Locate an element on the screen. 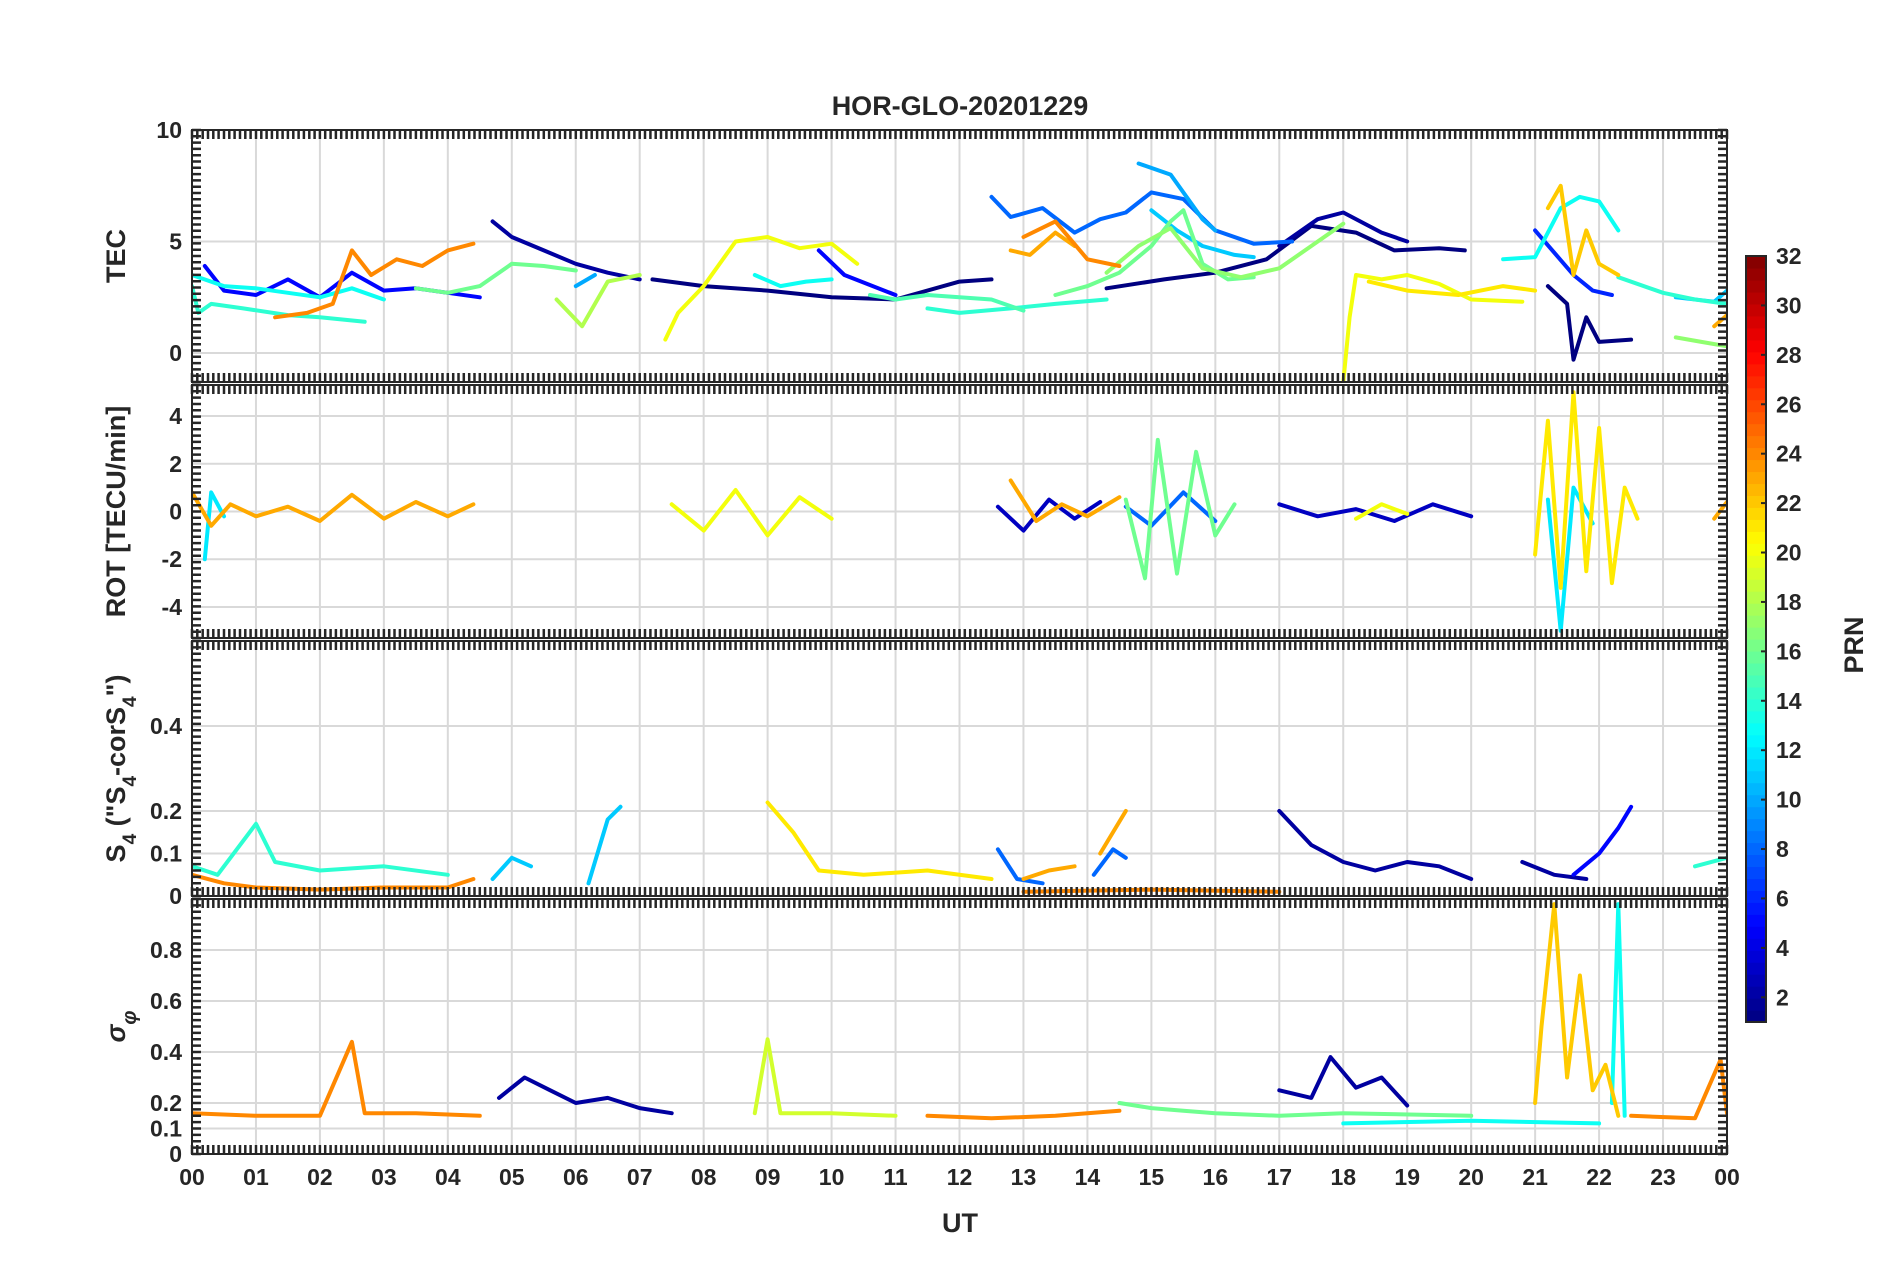 Image resolution: width=1902 pixels, height=1272 pixels. x-tick-label: 21 is located at coordinates (1535, 1177).